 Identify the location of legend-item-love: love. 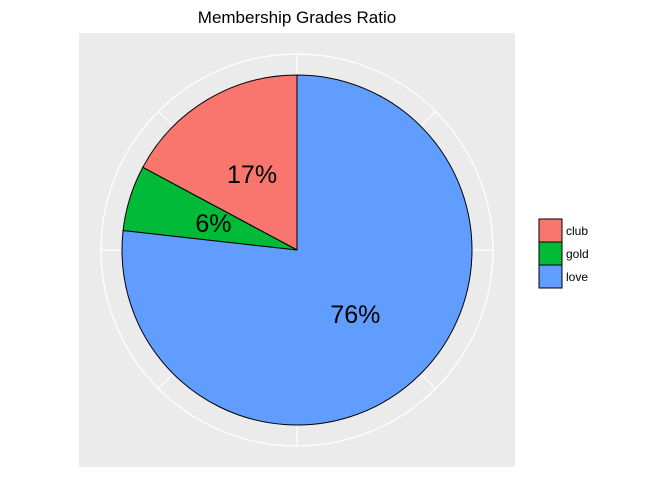
(563, 276).